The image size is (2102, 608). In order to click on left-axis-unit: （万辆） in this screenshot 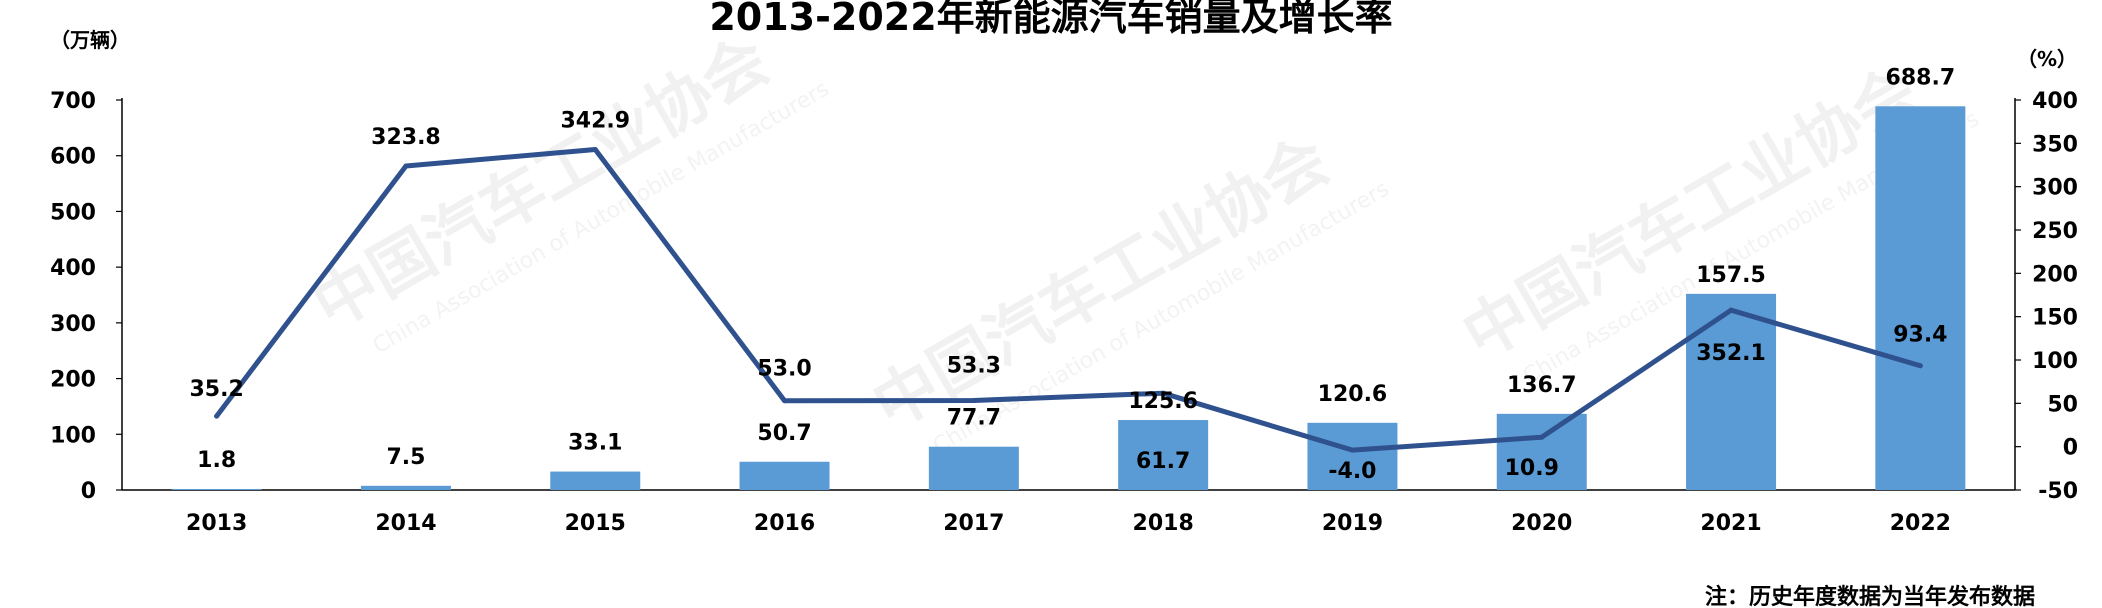, I will do `click(90, 40)`.